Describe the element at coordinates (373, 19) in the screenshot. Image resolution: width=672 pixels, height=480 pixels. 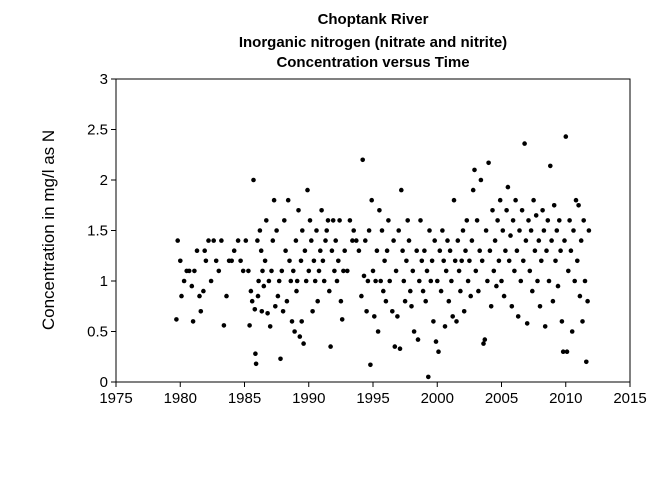
I see `chart-title-line-1: Choptank River` at that location.